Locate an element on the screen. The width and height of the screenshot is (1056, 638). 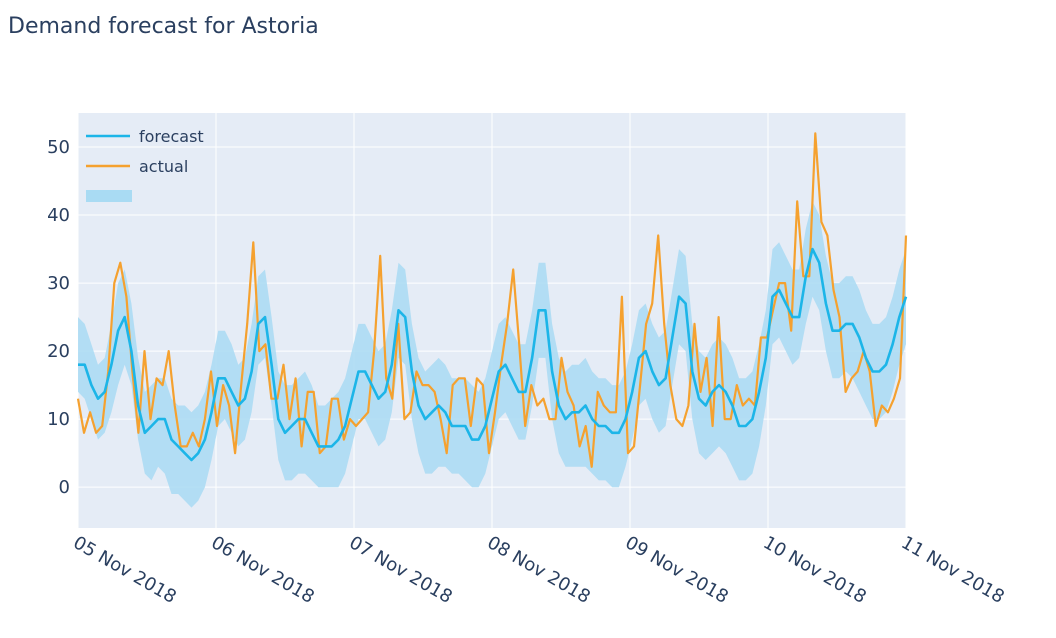
chart-title: Demand forecast for Astoria is located at coordinates (163, 26).